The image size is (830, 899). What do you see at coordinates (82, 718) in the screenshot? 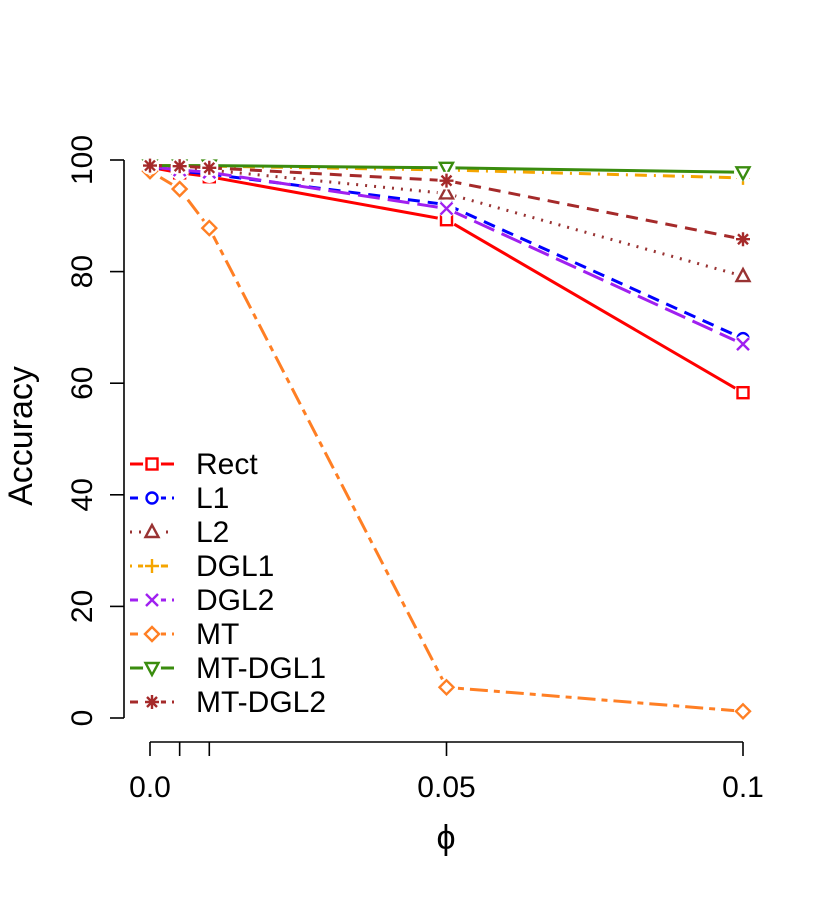
I see `y-tick-label: 0` at bounding box center [82, 718].